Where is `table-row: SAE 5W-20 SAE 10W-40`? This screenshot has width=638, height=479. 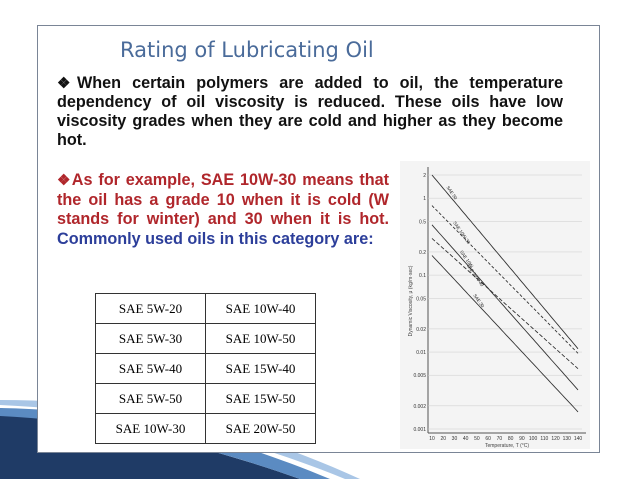
table-row: SAE 5W-20 SAE 10W-40 is located at coordinates (205, 308).